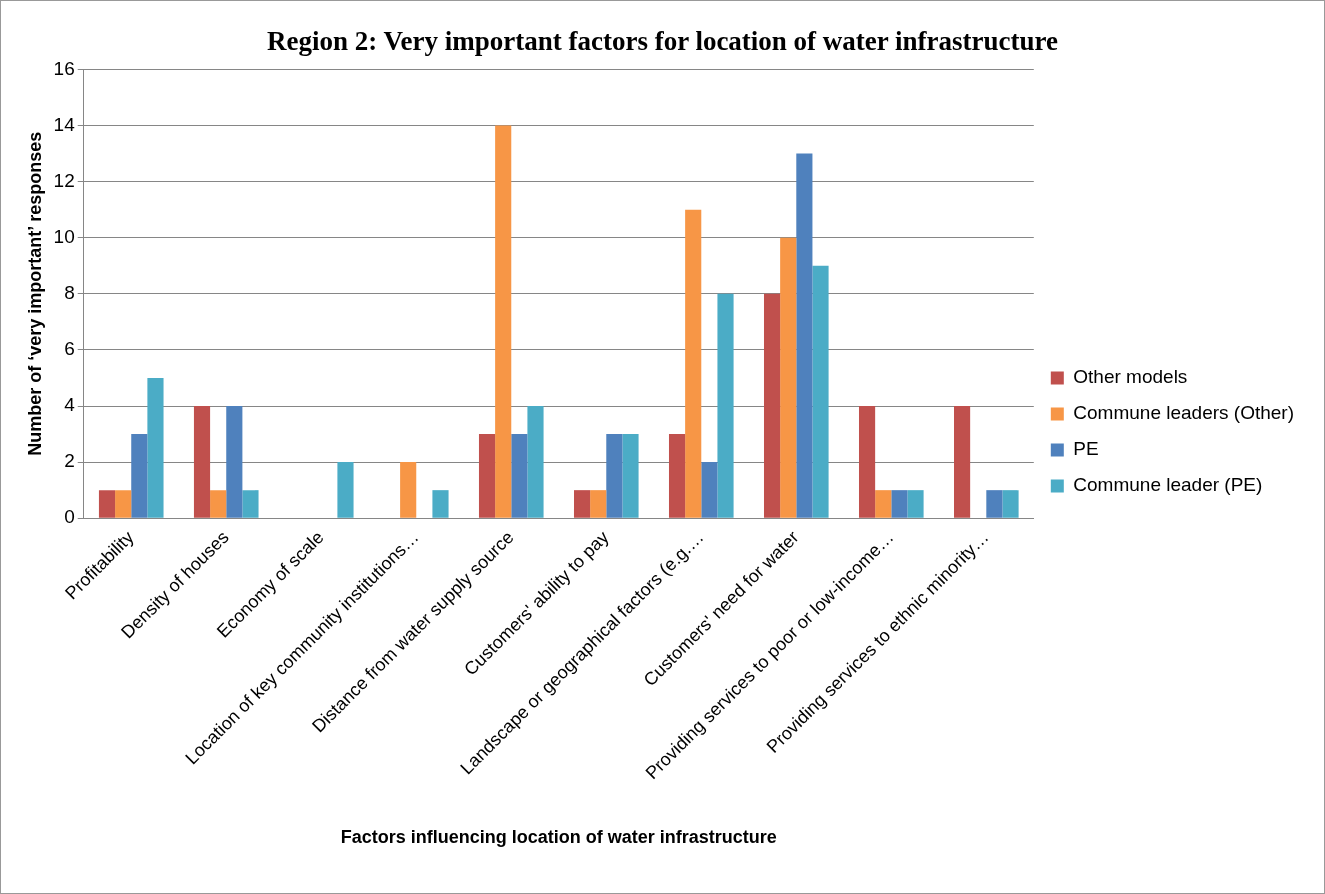  What do you see at coordinates (1168, 485) in the screenshot?
I see `legend-label: Commune leader (PE)` at bounding box center [1168, 485].